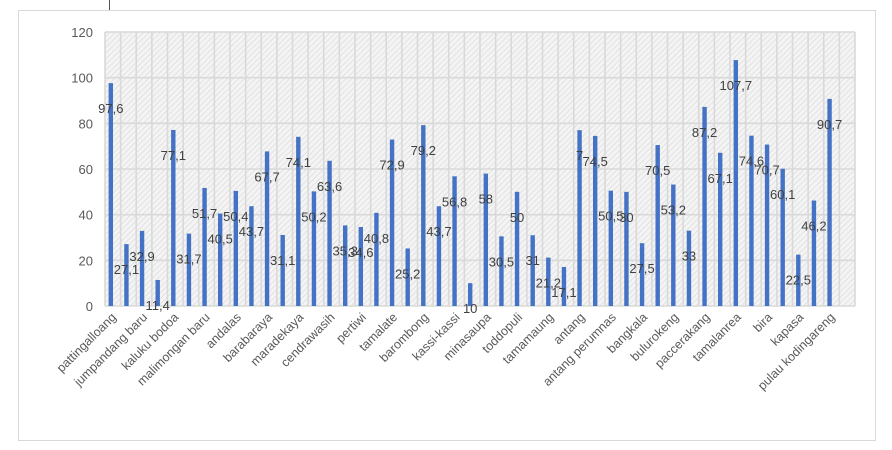 This screenshot has width=892, height=450. I want to click on data-label: 31,1, so click(282, 260).